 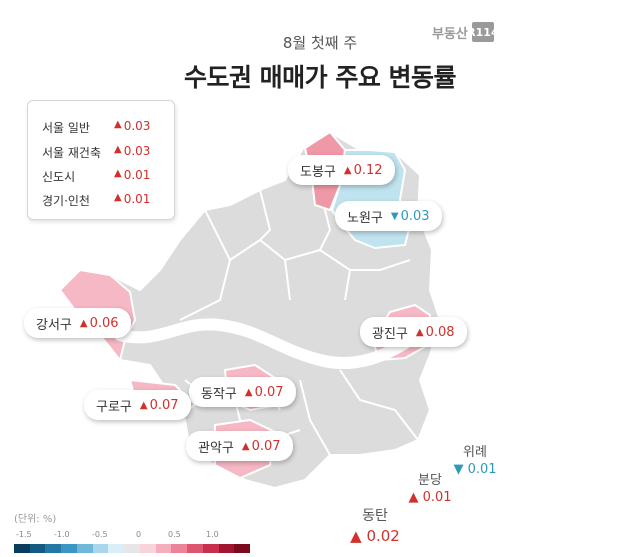 I want to click on brand-text: 부동산, so click(x=450, y=34).